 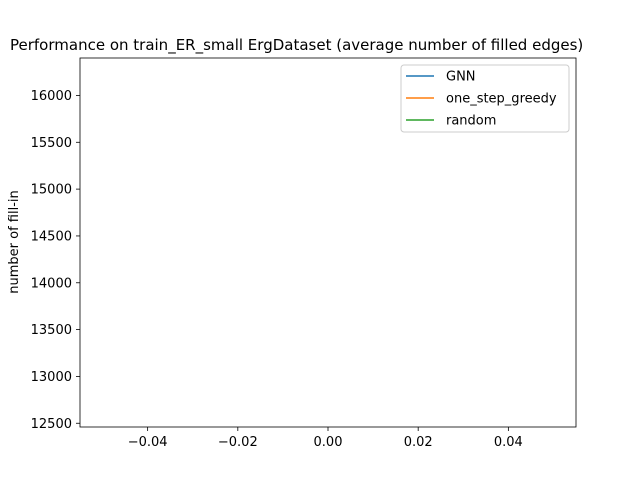 What do you see at coordinates (51, 190) in the screenshot?
I see `y-tick-label: 15000` at bounding box center [51, 190].